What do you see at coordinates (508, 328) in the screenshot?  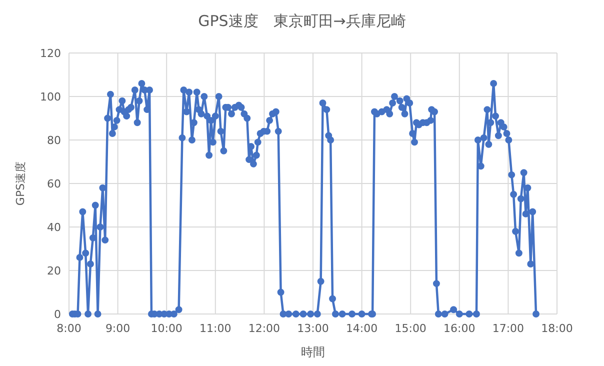 I see `x-tick-label: 17:00` at bounding box center [508, 328].